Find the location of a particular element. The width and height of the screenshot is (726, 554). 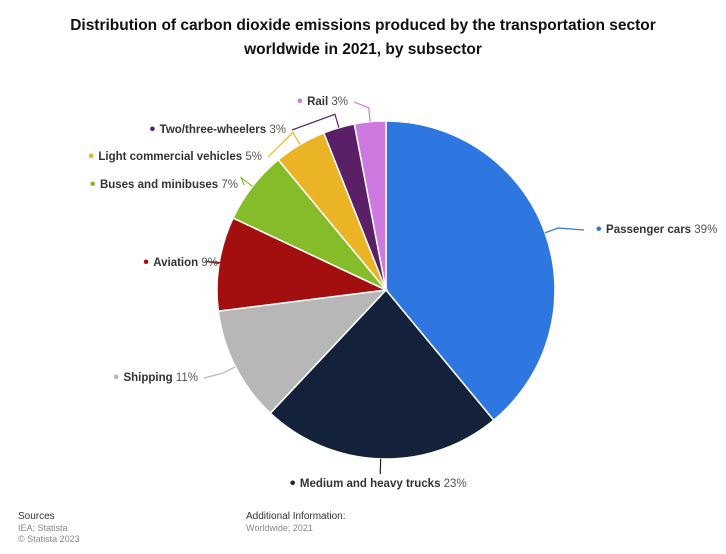

slice-label: • Two/three-wheelers 3% is located at coordinates (218, 129).